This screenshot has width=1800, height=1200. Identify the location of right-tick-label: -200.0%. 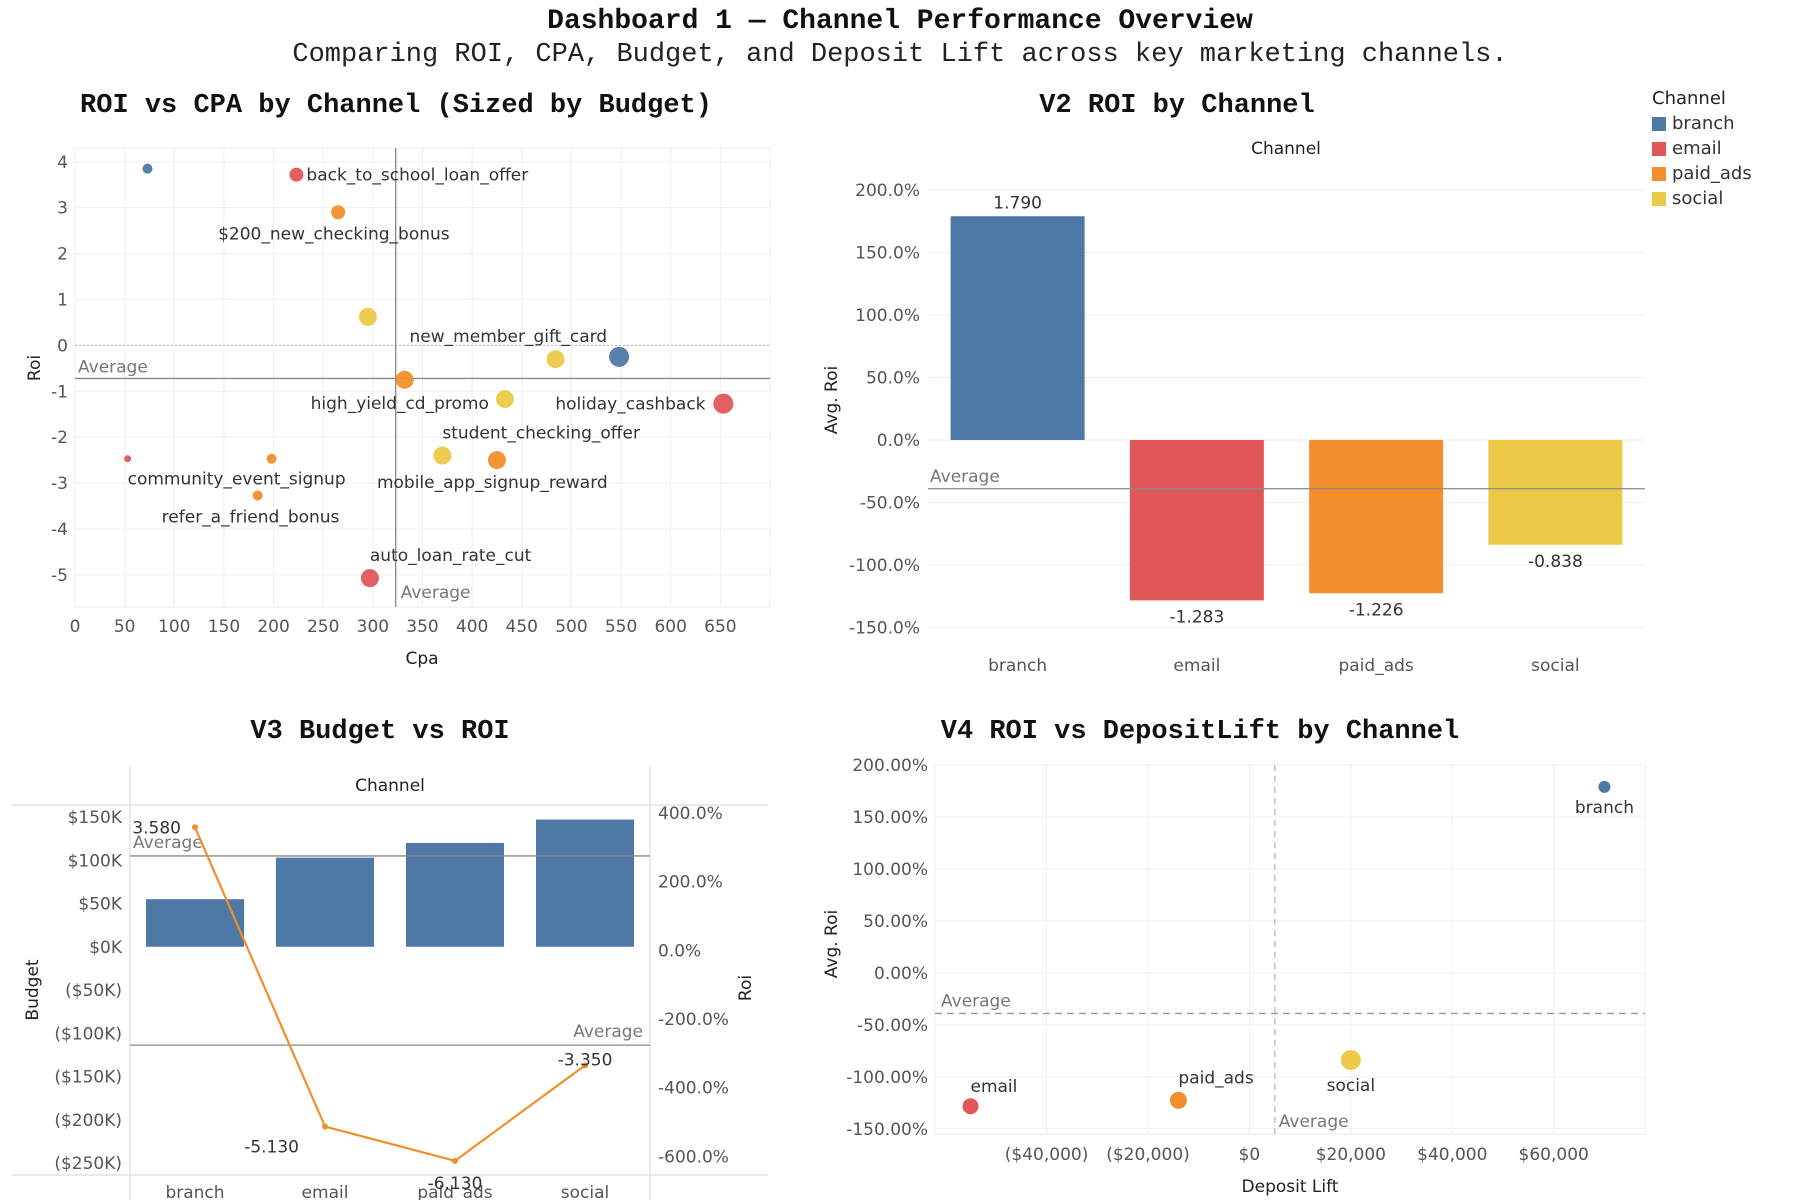
(693, 1020).